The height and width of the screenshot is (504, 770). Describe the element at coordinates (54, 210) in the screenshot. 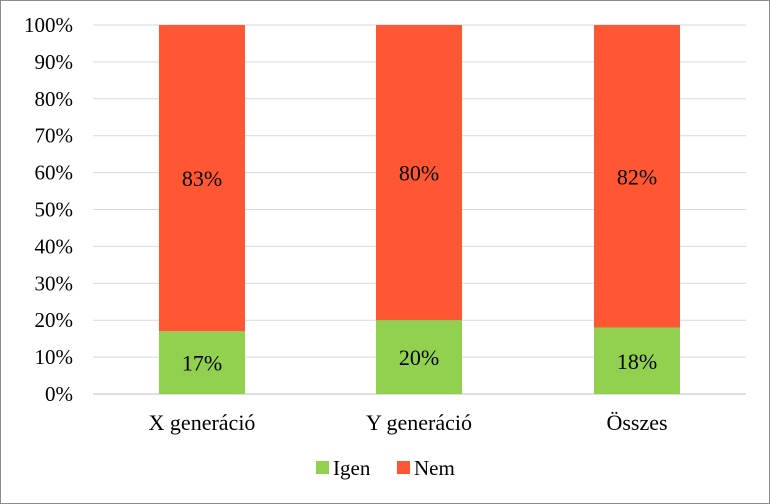

I see `y-tick-label: 50%` at that location.